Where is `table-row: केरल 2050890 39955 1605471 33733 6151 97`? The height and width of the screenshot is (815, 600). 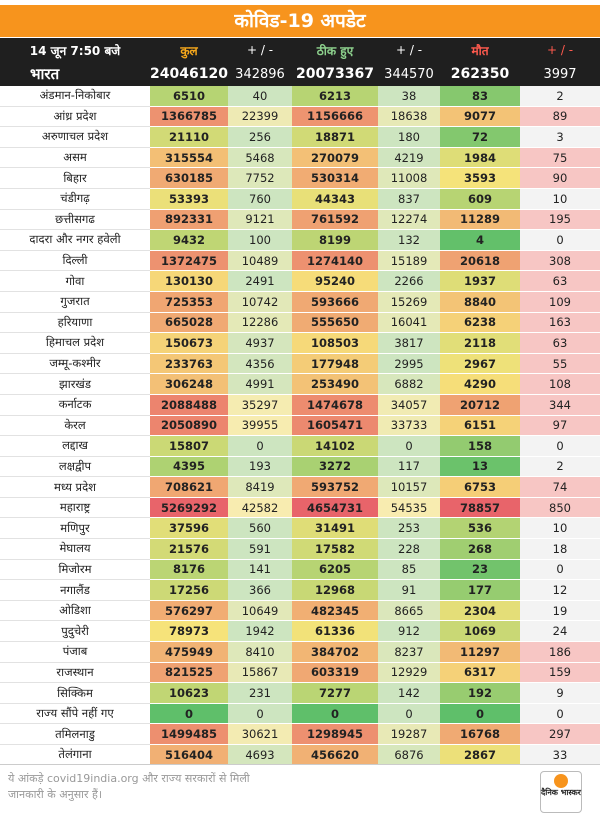 table-row: केरल 2050890 39955 1605471 33733 6151 97 is located at coordinates (300, 426).